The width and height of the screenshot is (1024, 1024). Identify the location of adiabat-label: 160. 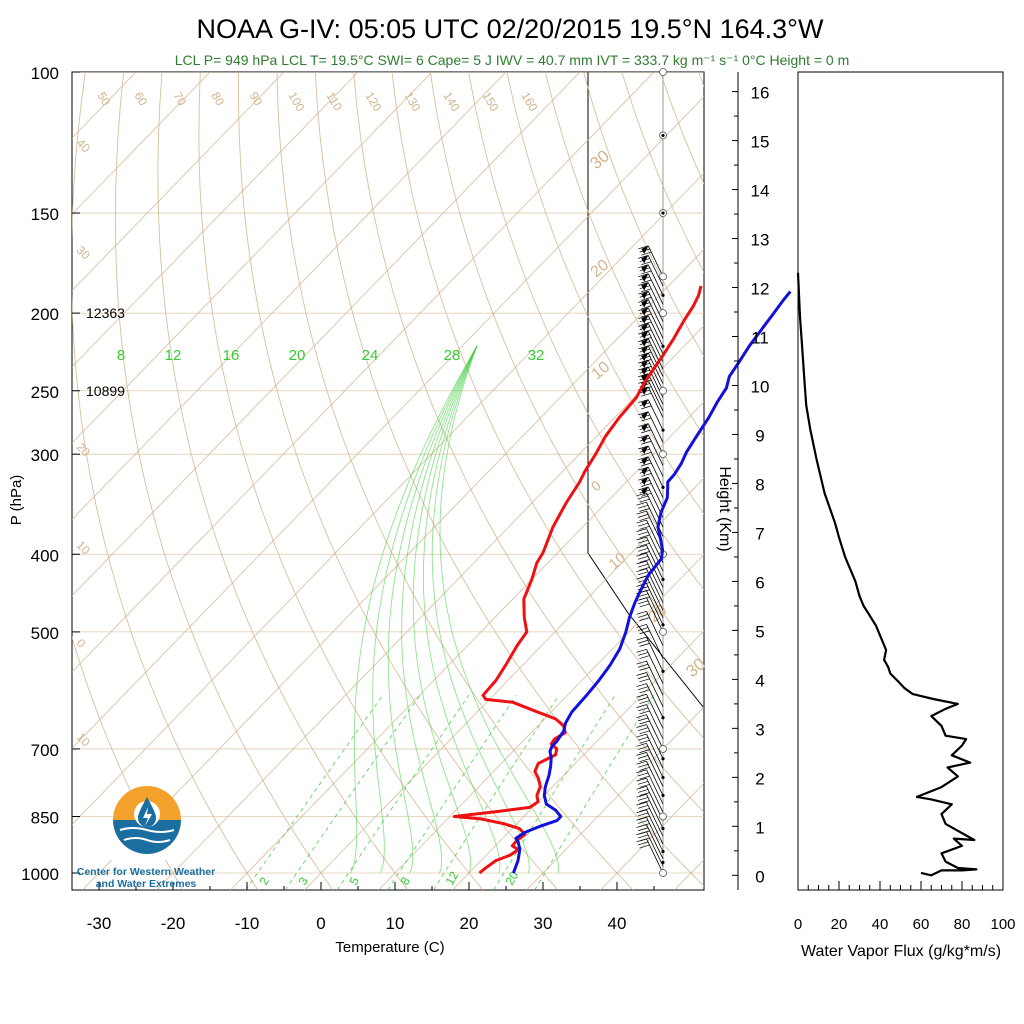
(529, 102).